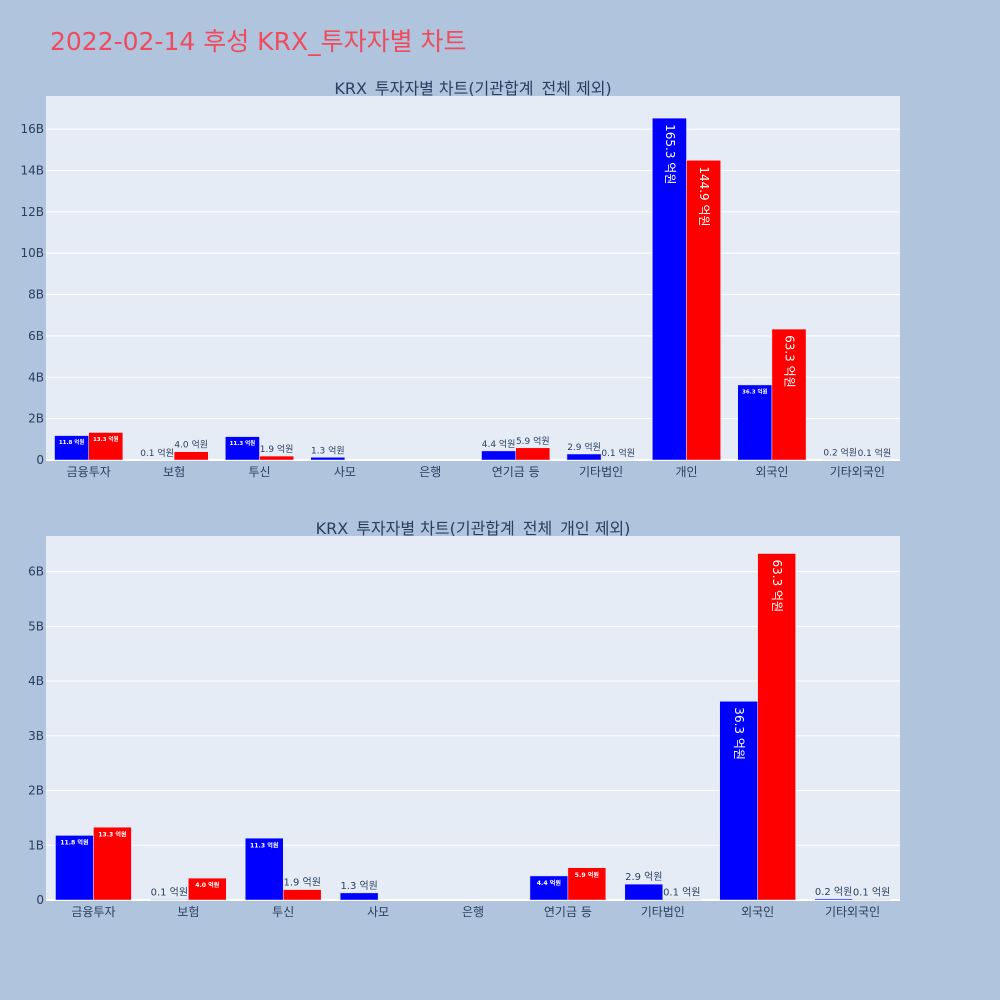 The width and height of the screenshot is (1000, 1000). I want to click on chart-1-data-label: 11.8 억원, so click(74, 843).